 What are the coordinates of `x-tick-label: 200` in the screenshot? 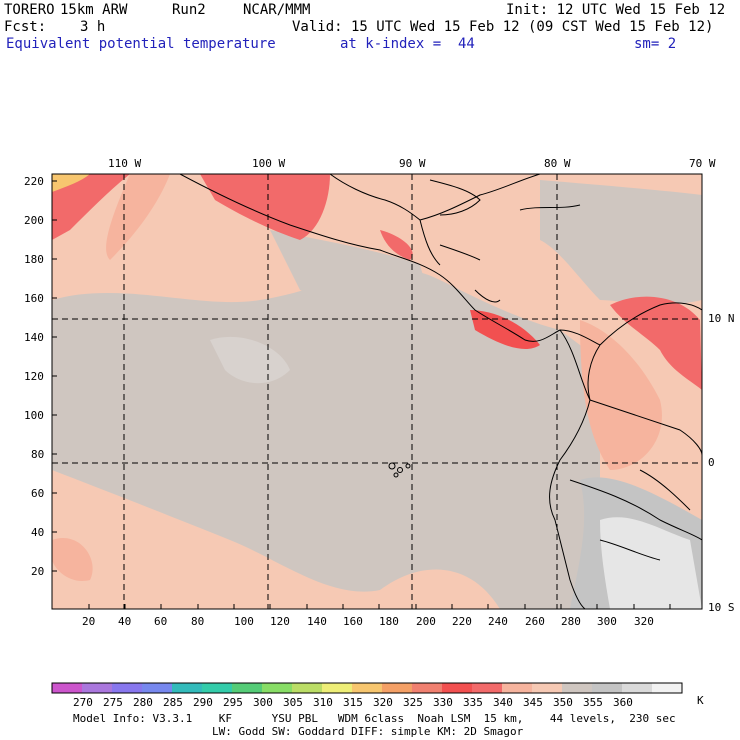 It's located at (426, 621).